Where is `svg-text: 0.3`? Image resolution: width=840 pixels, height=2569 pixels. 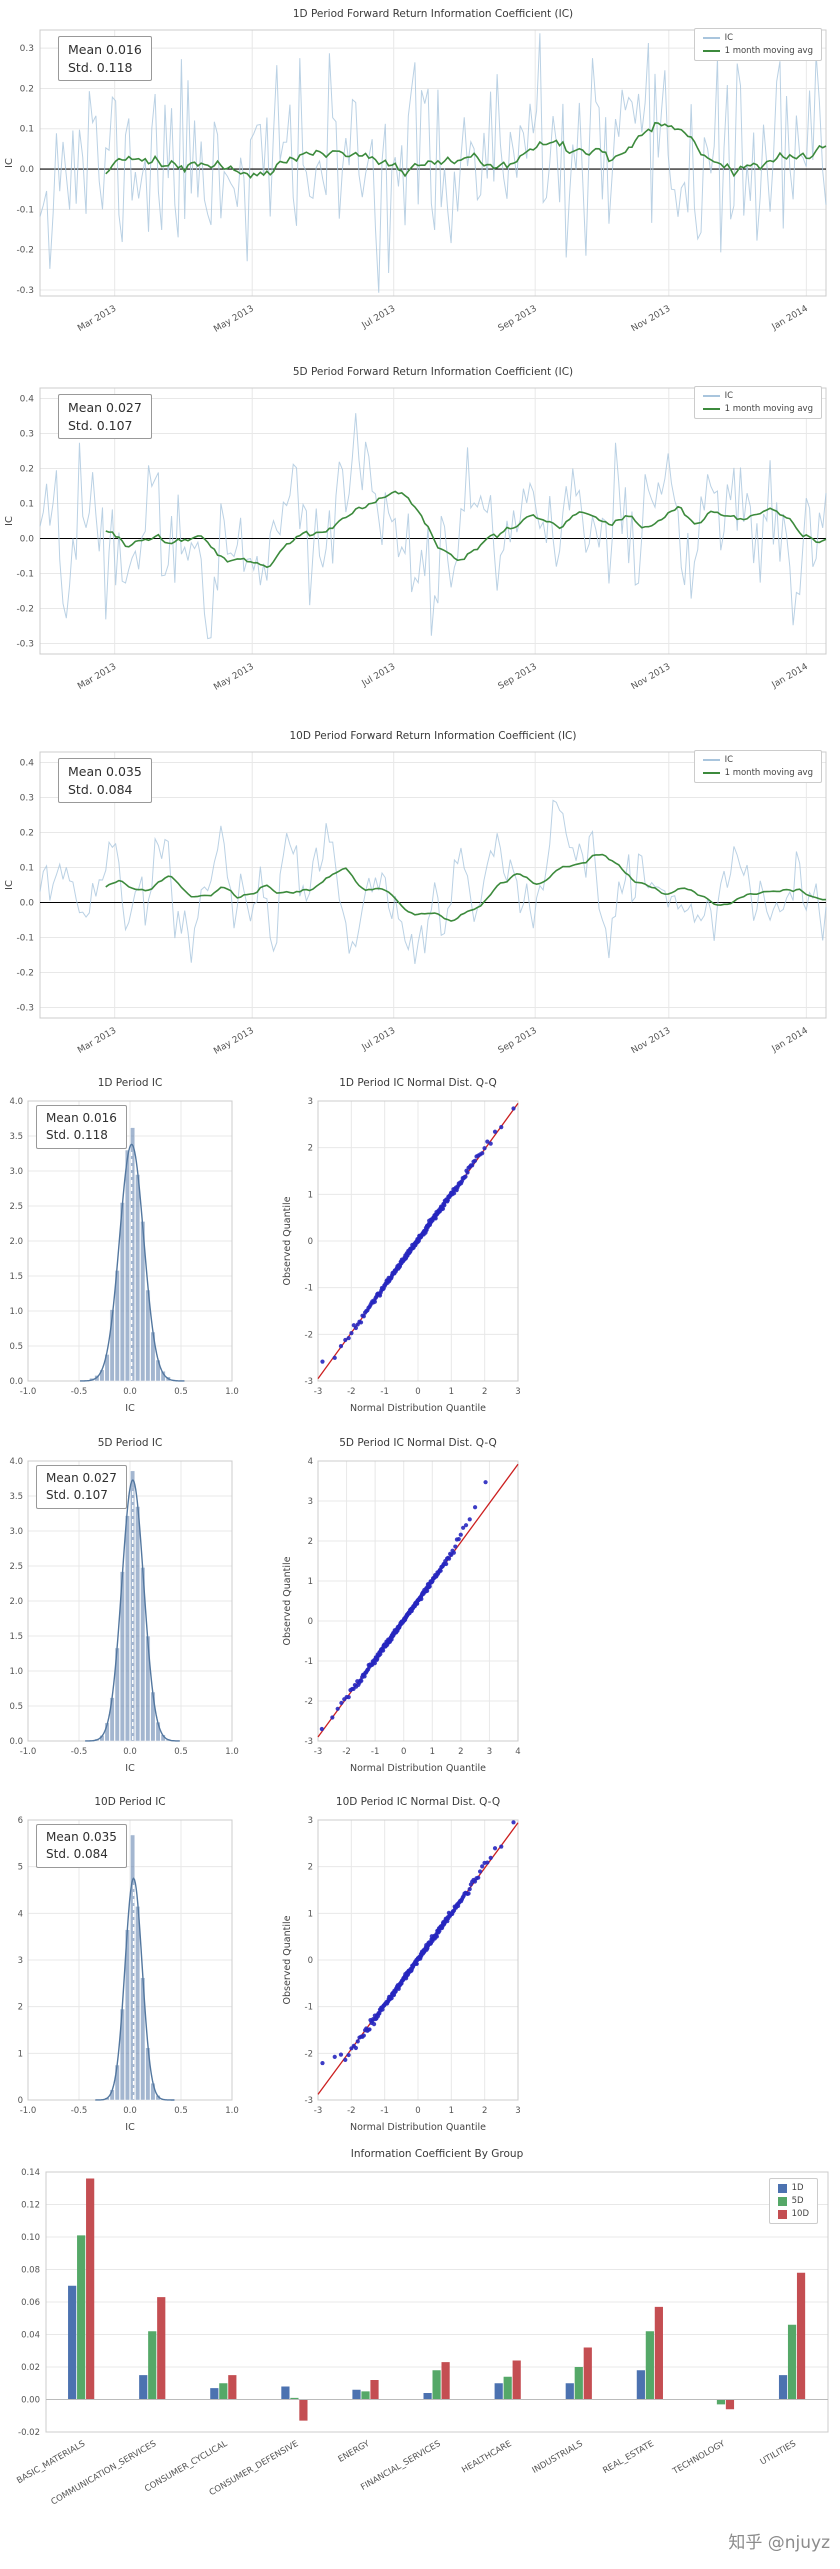 svg-text: 0.3 is located at coordinates (27, 49).